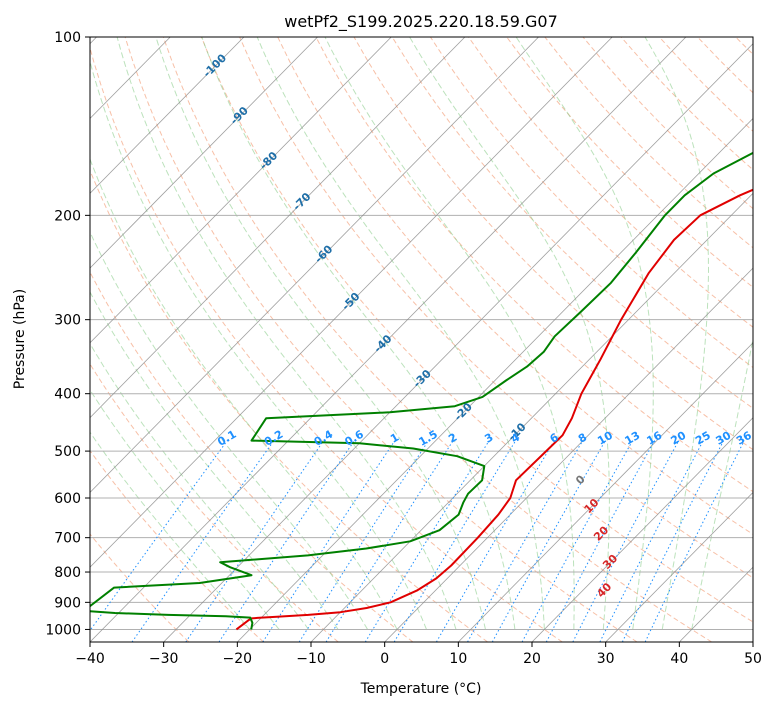  What do you see at coordinates (67, 452) in the screenshot?
I see `y-tick-label: 500` at bounding box center [67, 452].